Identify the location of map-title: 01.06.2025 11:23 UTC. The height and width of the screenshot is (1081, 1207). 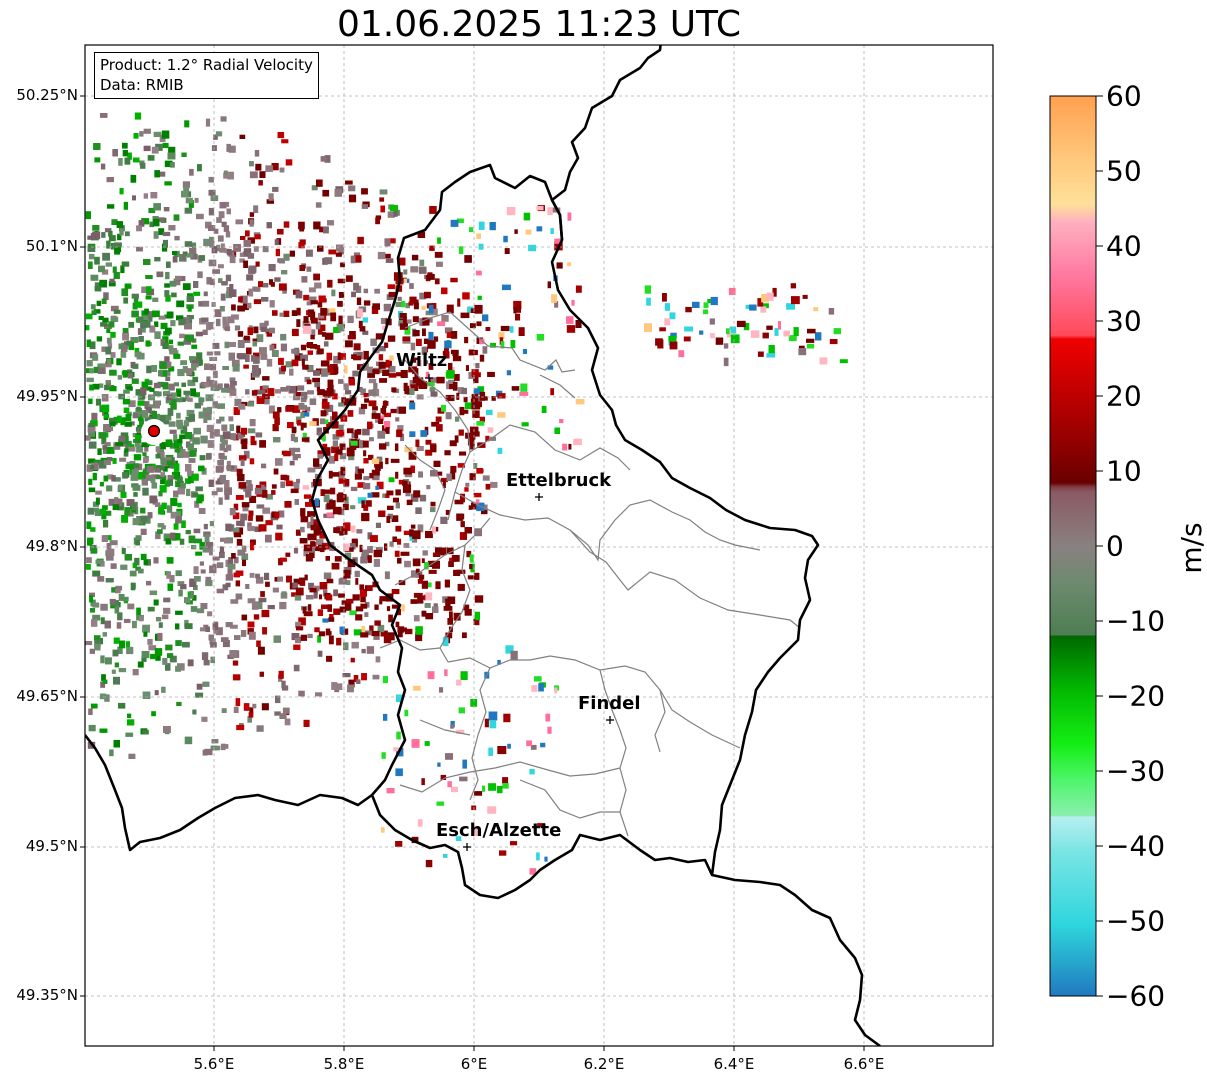
(539, 24).